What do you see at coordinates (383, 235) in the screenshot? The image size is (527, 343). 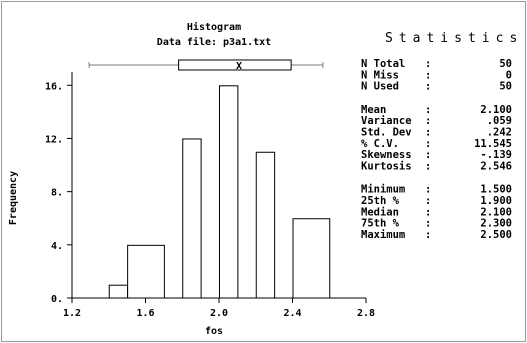 I see `stat-label: Maximum` at bounding box center [383, 235].